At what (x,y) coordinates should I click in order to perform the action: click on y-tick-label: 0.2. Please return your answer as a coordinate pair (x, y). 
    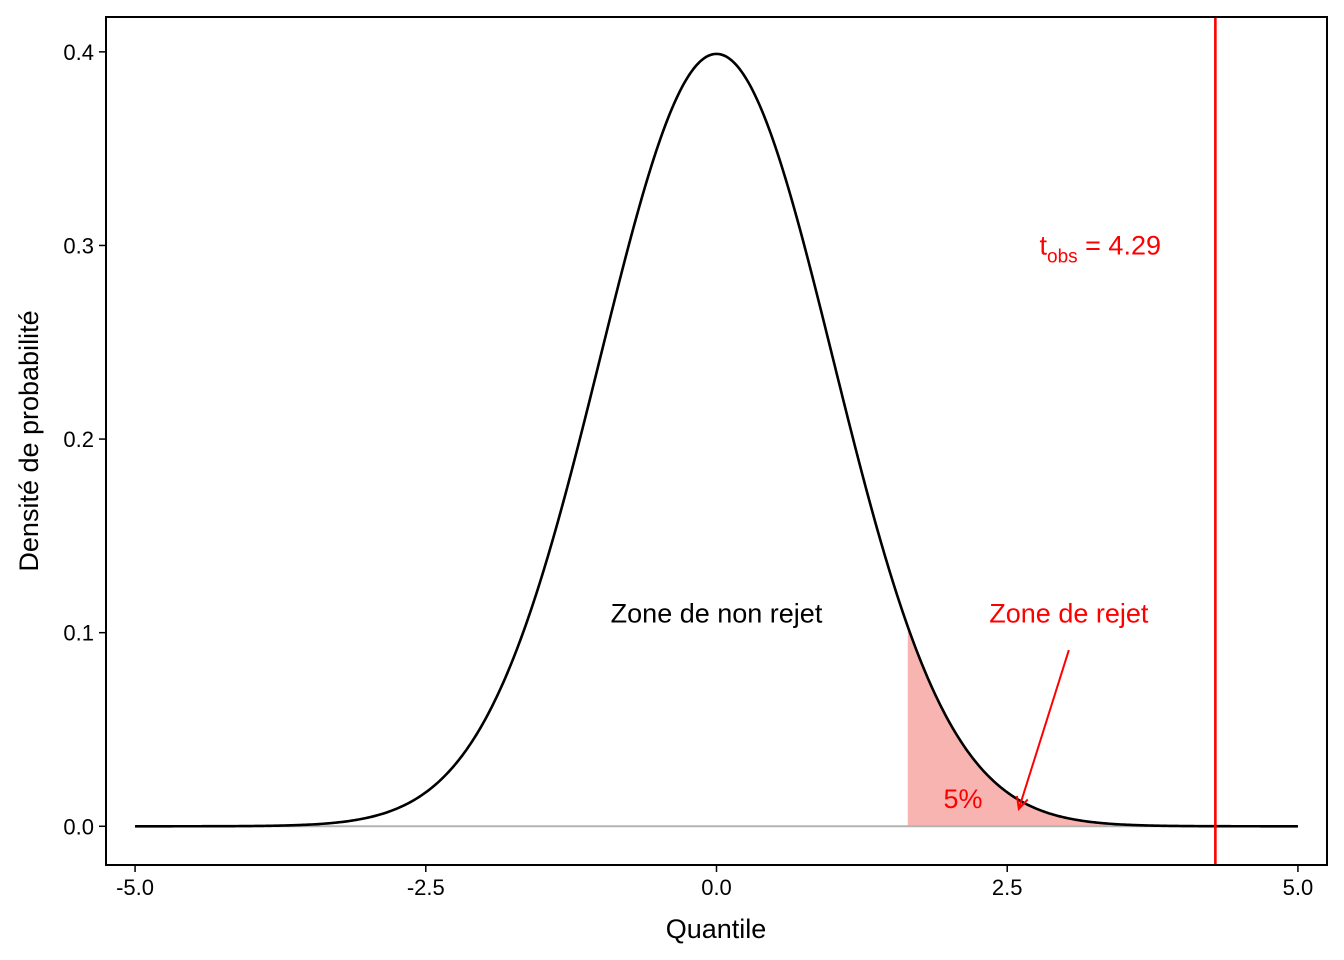
    Looking at the image, I should click on (78, 439).